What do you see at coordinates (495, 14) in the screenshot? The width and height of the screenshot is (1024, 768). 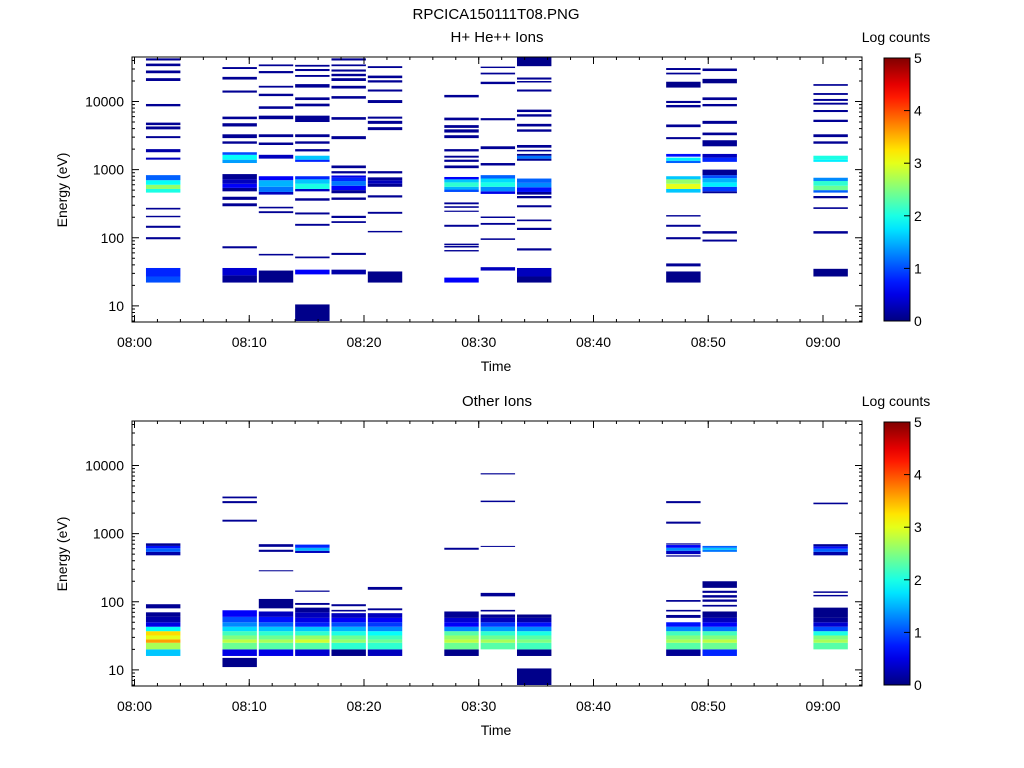 I see `figure-title: RPCICA150111T08.PNG` at bounding box center [495, 14].